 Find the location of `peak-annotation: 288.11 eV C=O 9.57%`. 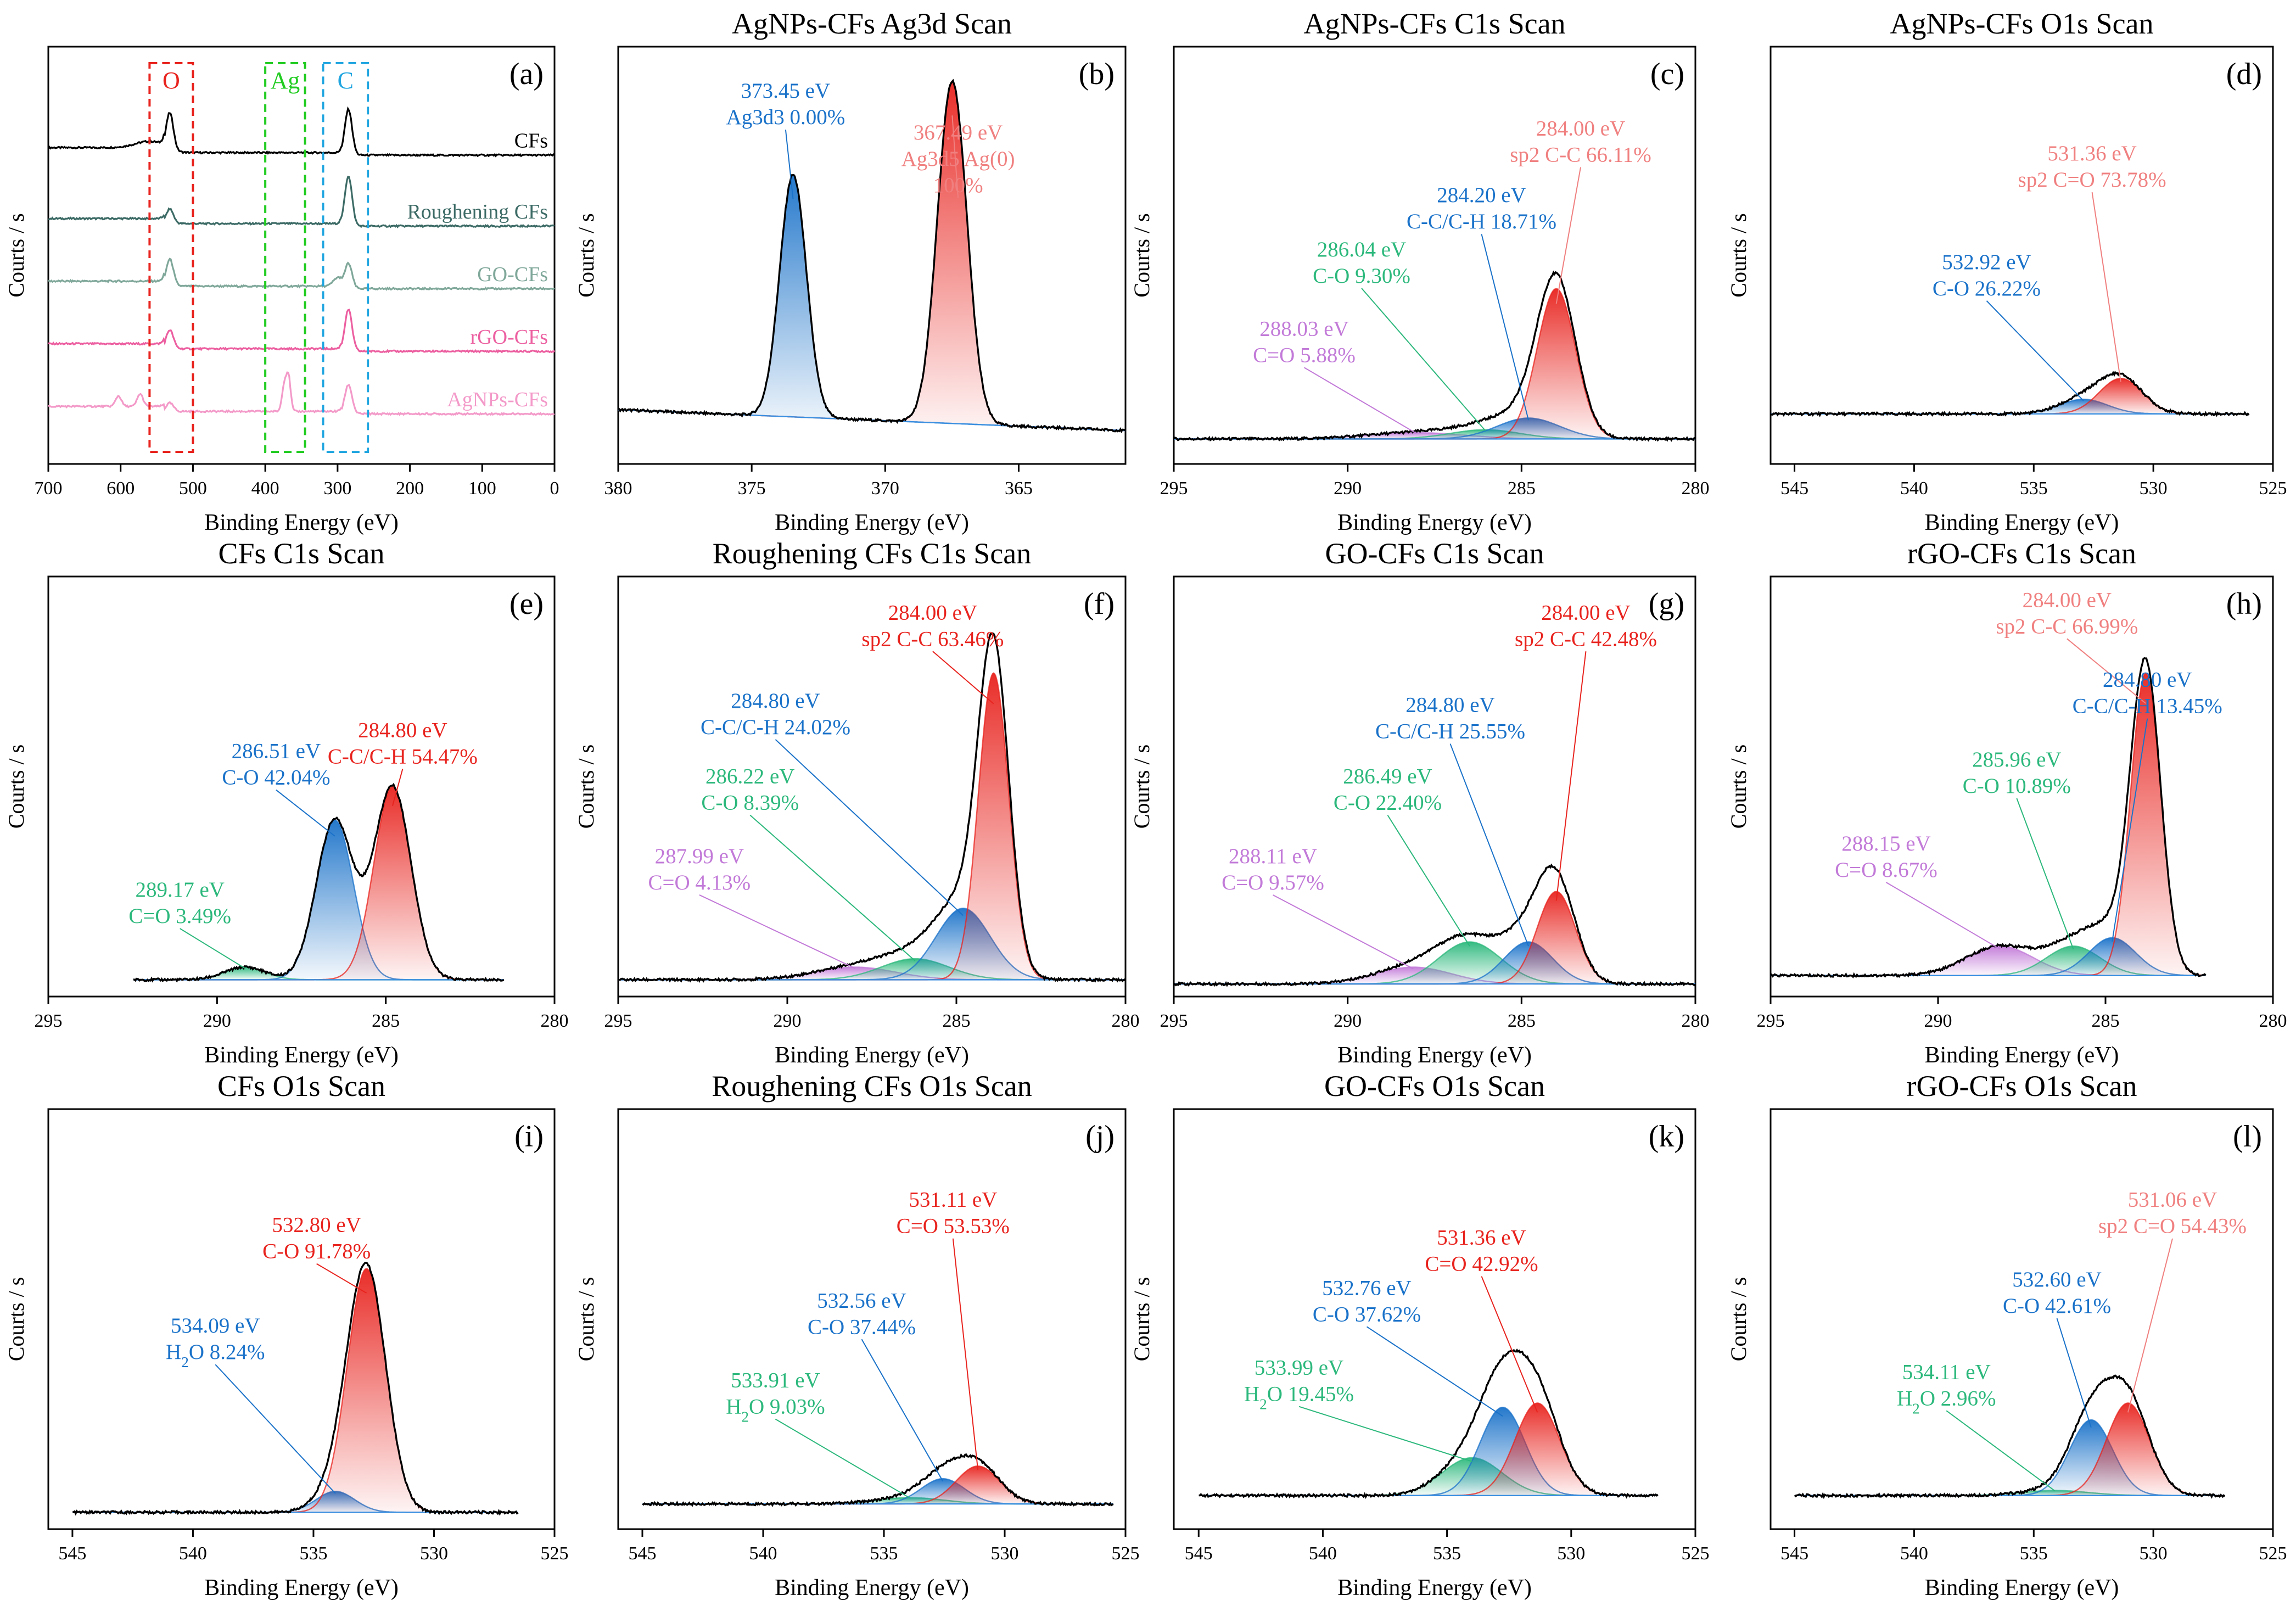

peak-annotation: 288.11 eV C=O 9.57% is located at coordinates (1318, 907).